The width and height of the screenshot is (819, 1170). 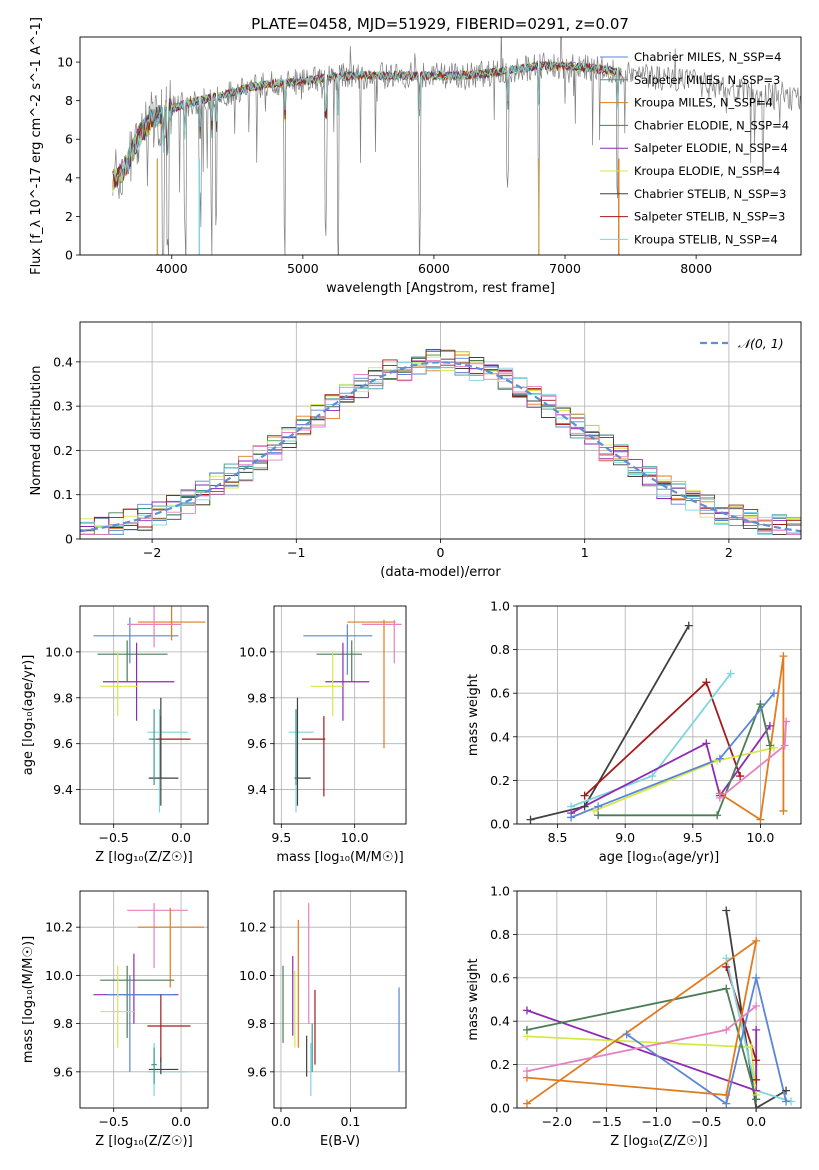 I want to click on x-axis-label: age [log₁₀(age/yr)], so click(x=659, y=857).